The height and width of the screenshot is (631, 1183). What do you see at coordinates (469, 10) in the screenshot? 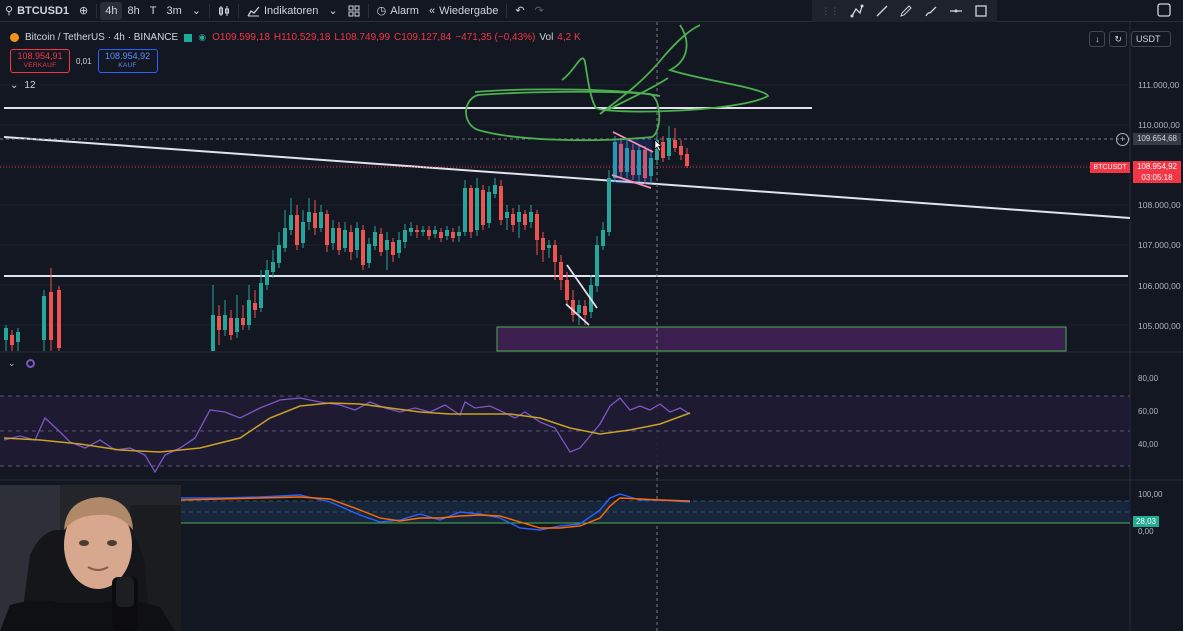
I see `replay-label: Wiedergabe` at bounding box center [469, 10].